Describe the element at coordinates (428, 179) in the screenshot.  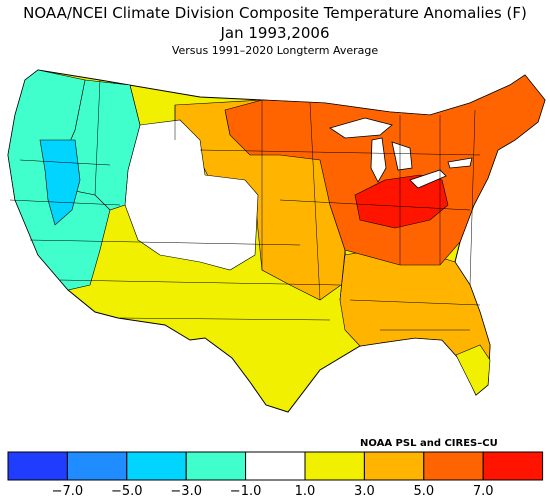
I see `lake-erie` at that location.